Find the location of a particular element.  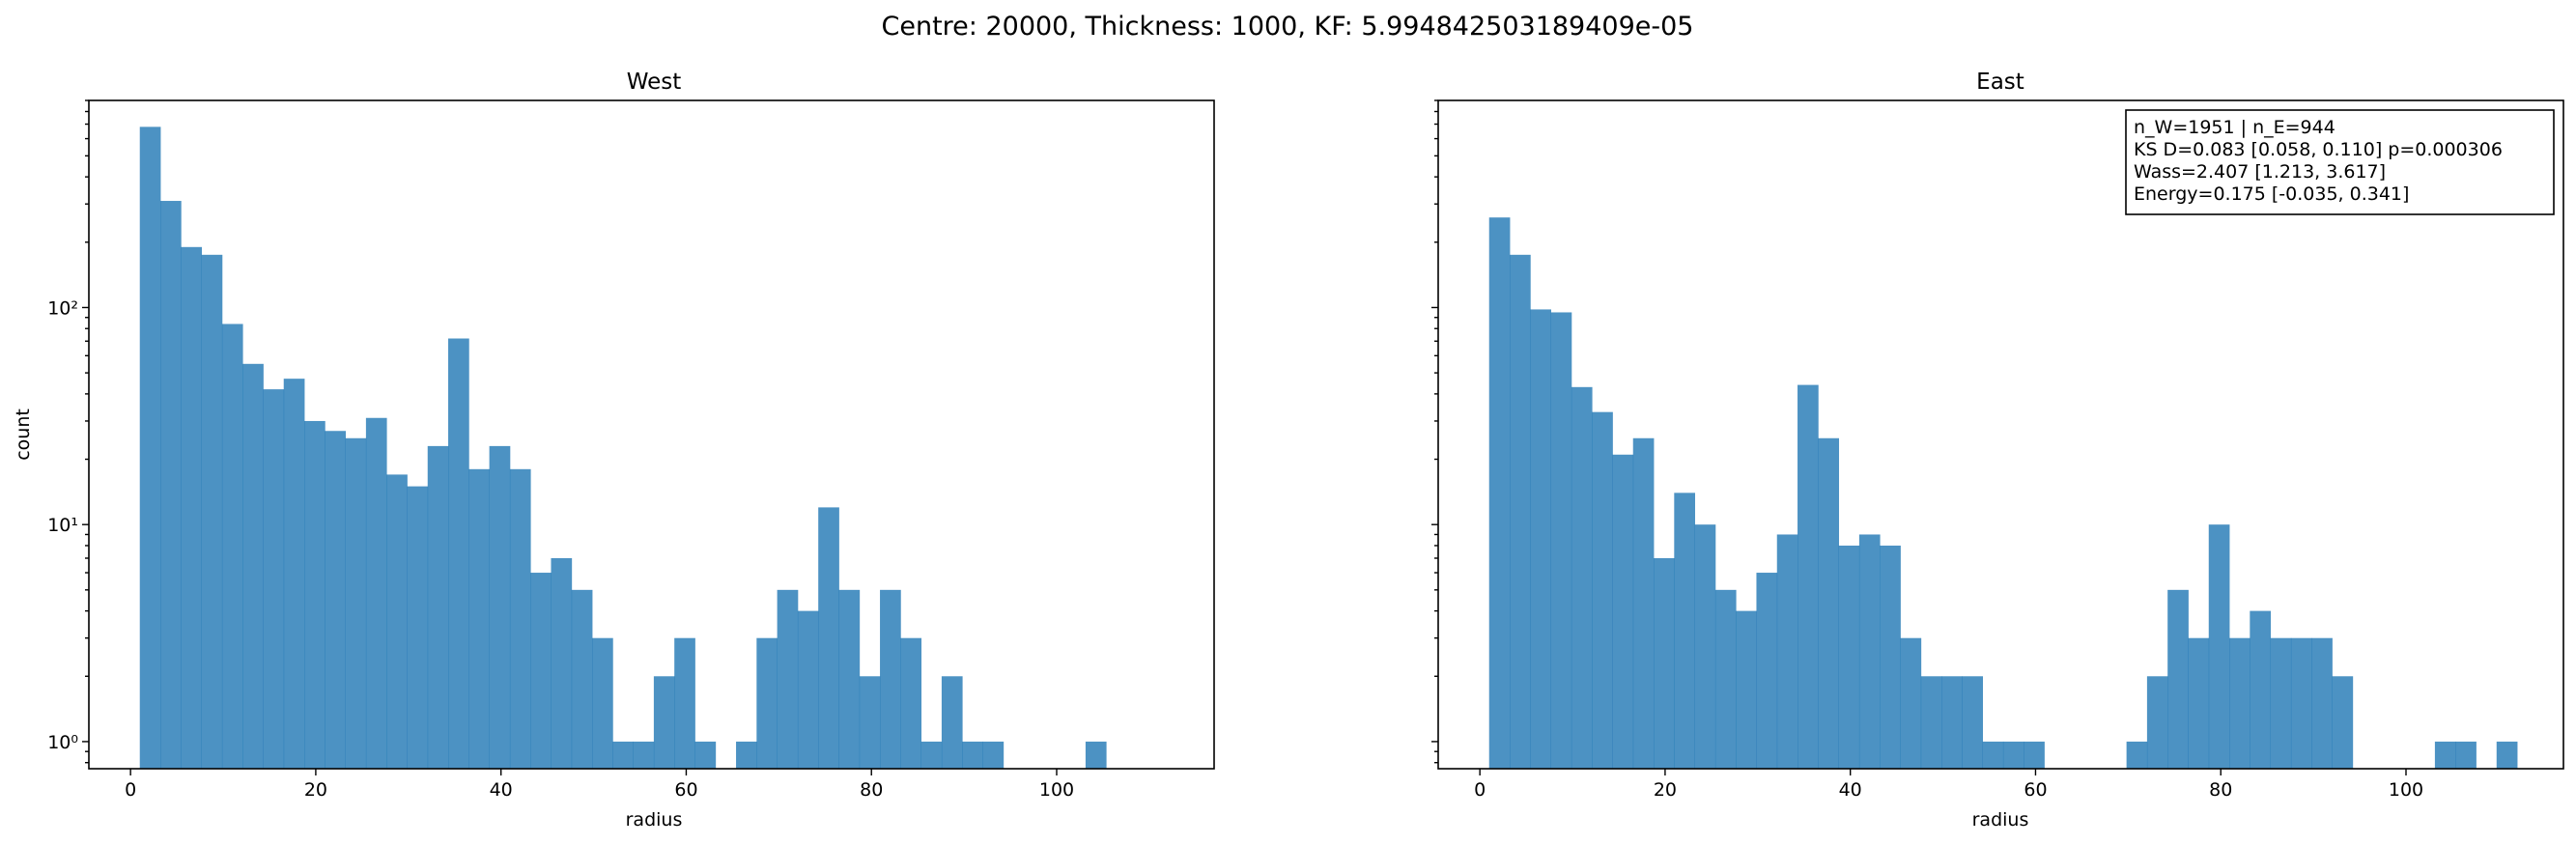

y-tick-label: 10¹ is located at coordinates (62, 525).